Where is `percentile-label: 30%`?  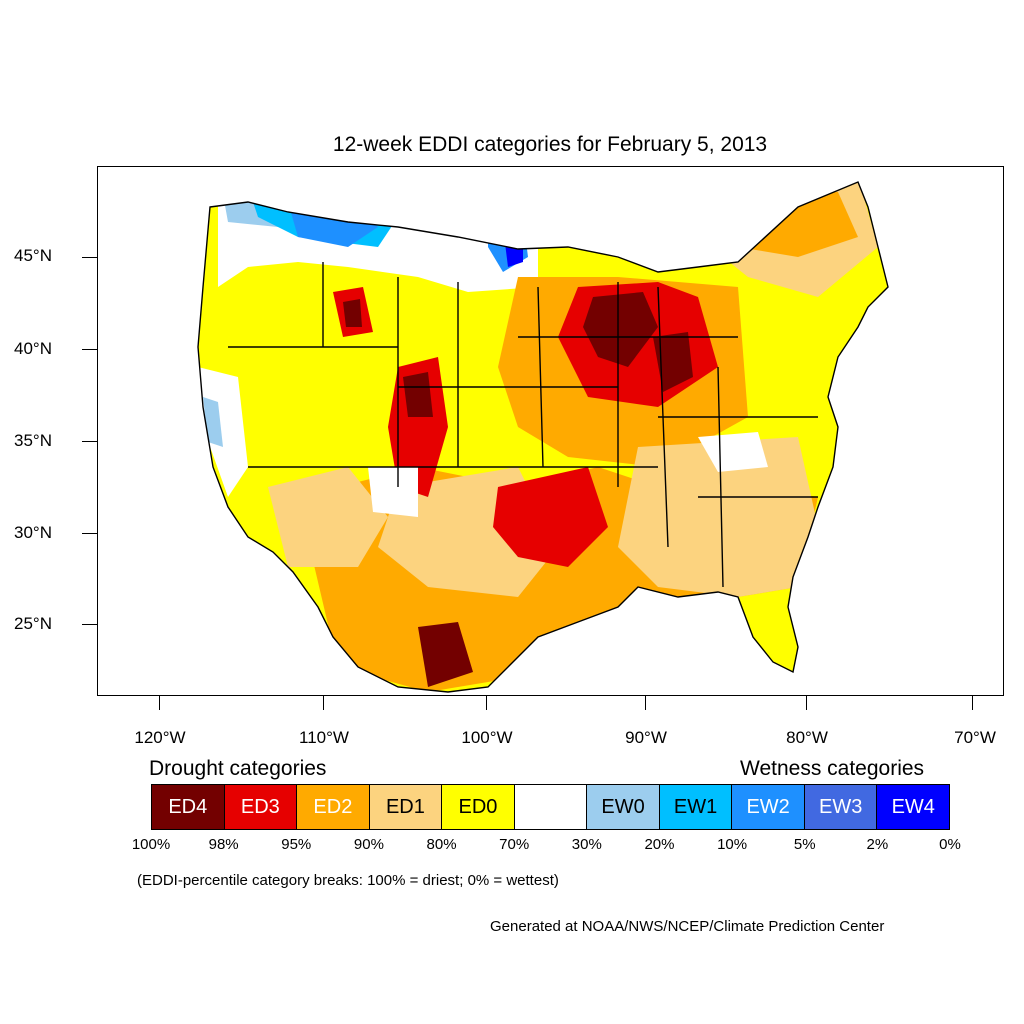 percentile-label: 30% is located at coordinates (586, 844).